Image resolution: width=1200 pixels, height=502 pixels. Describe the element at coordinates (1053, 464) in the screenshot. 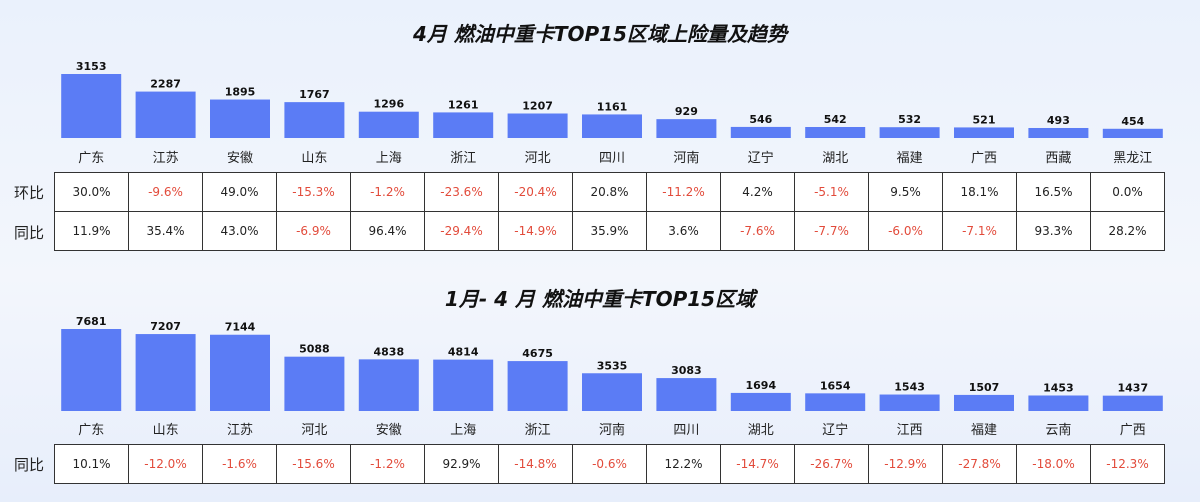

I see `table2-cell: -18.0%` at that location.